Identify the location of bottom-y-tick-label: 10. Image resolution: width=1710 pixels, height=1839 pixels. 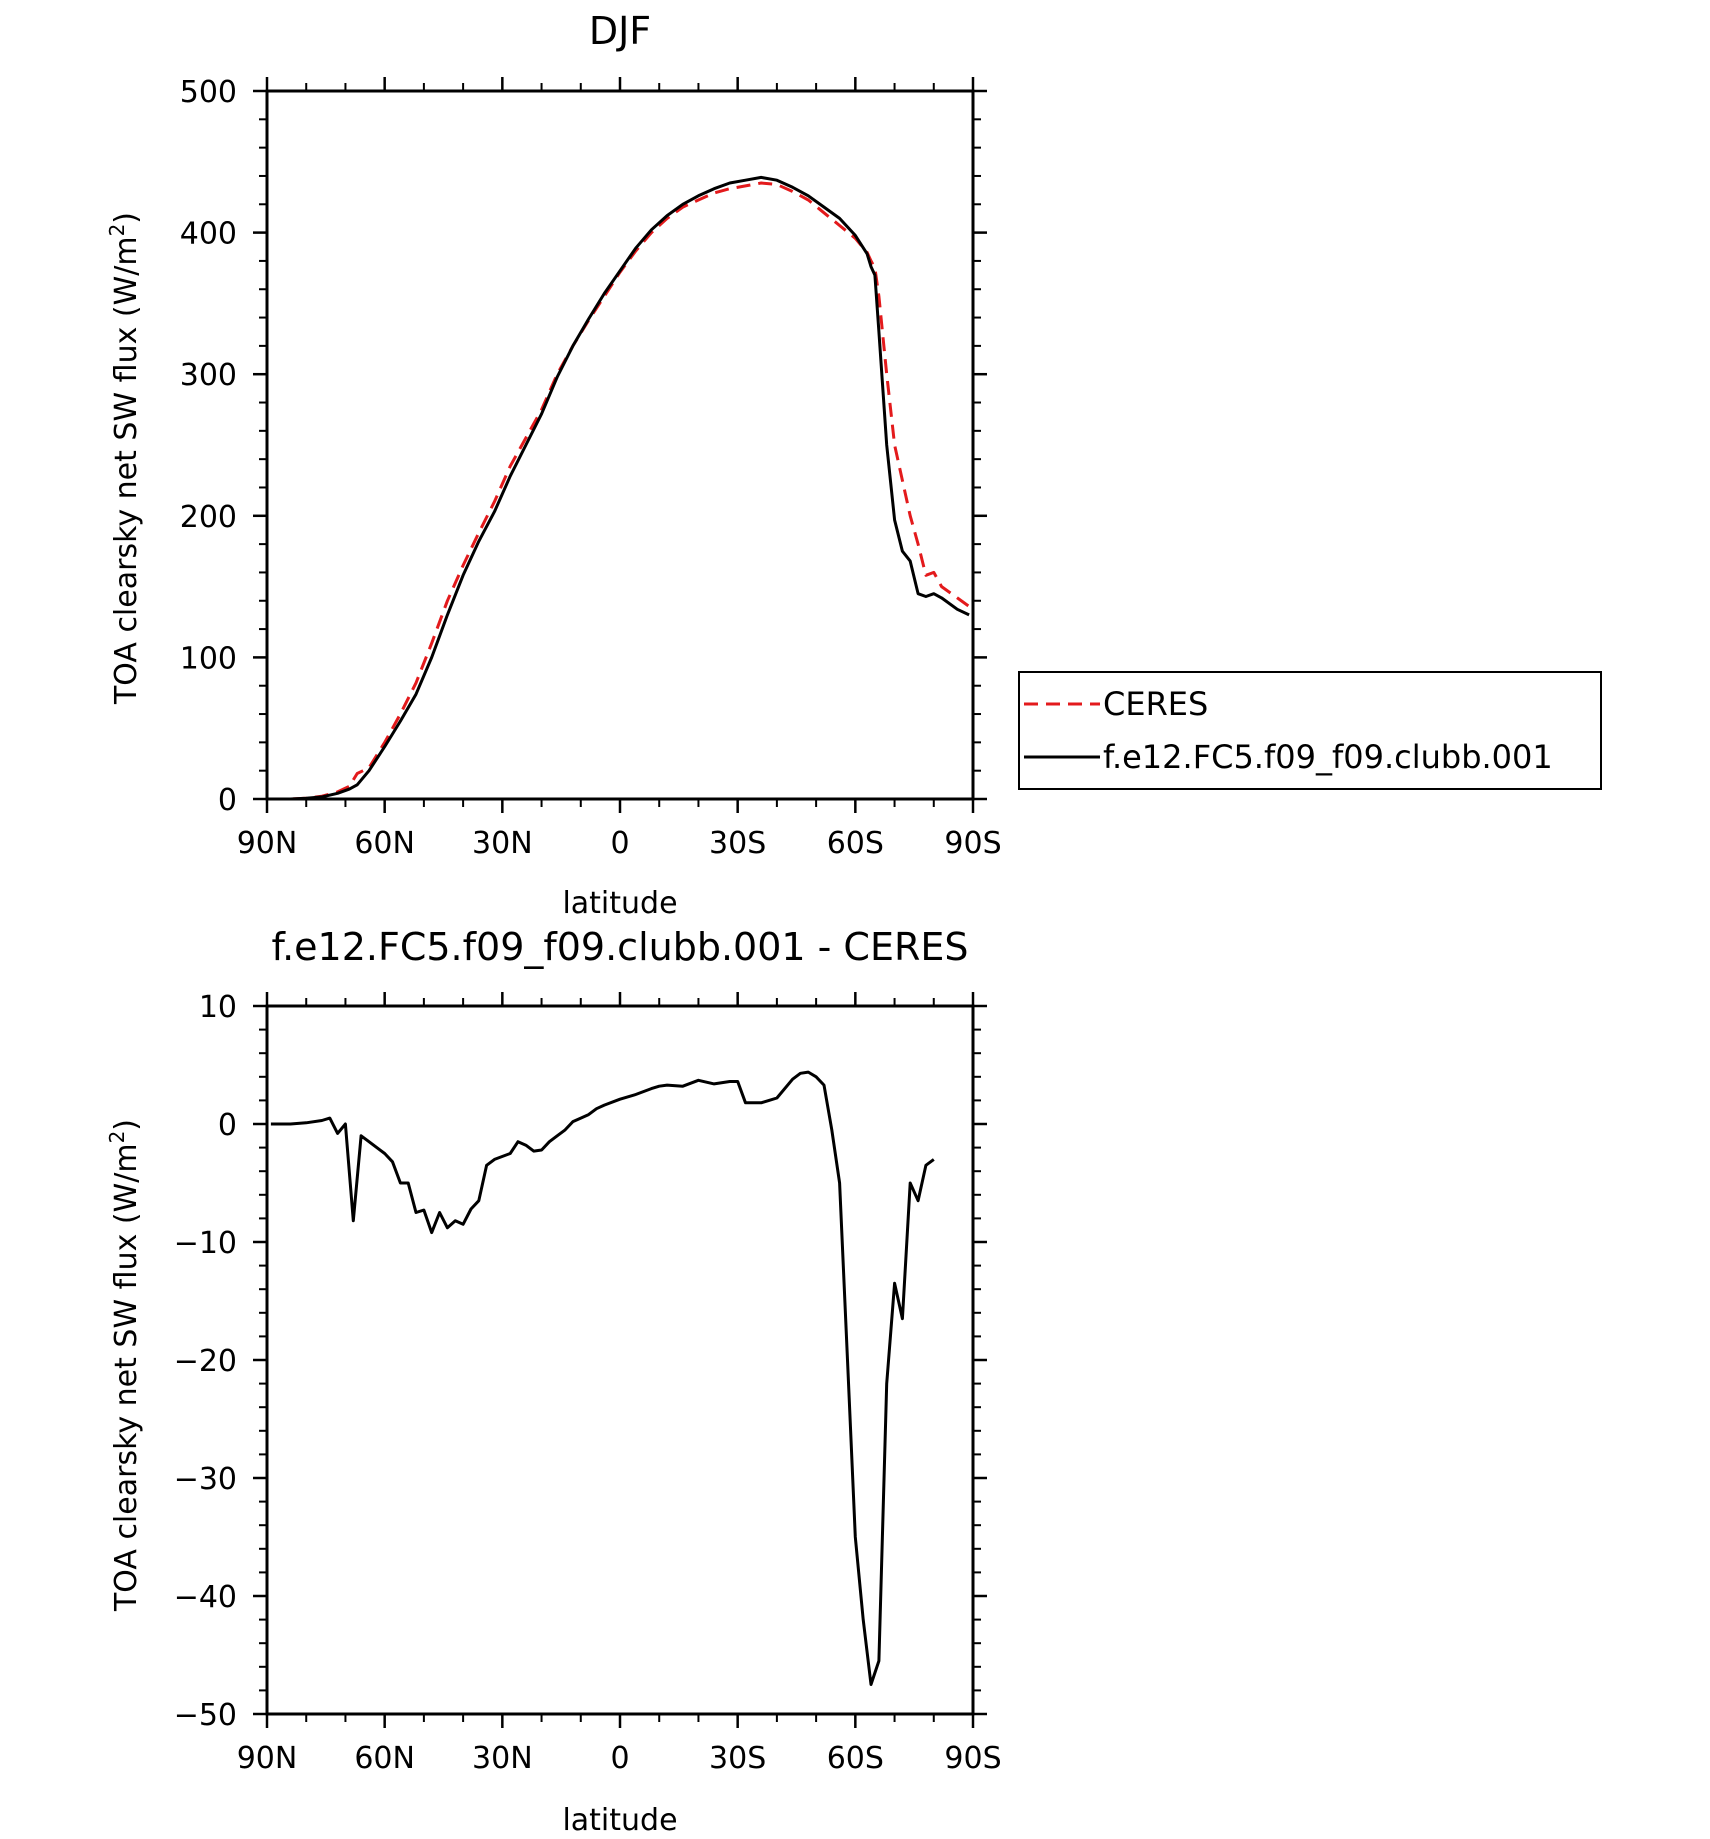
(218, 1007).